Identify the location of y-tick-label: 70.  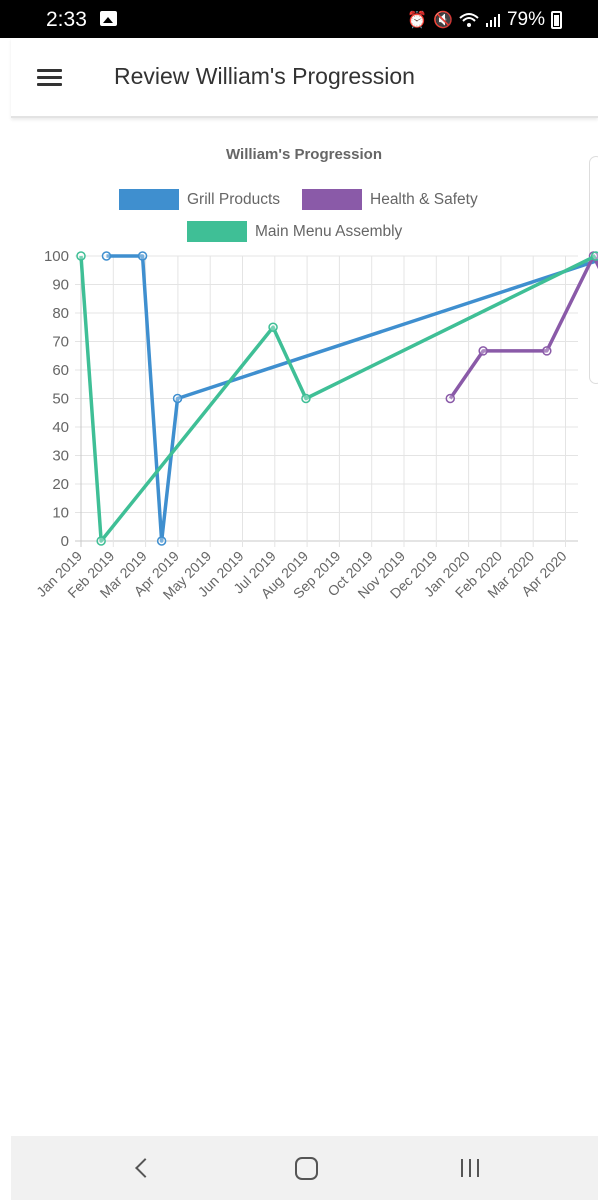
(60, 342).